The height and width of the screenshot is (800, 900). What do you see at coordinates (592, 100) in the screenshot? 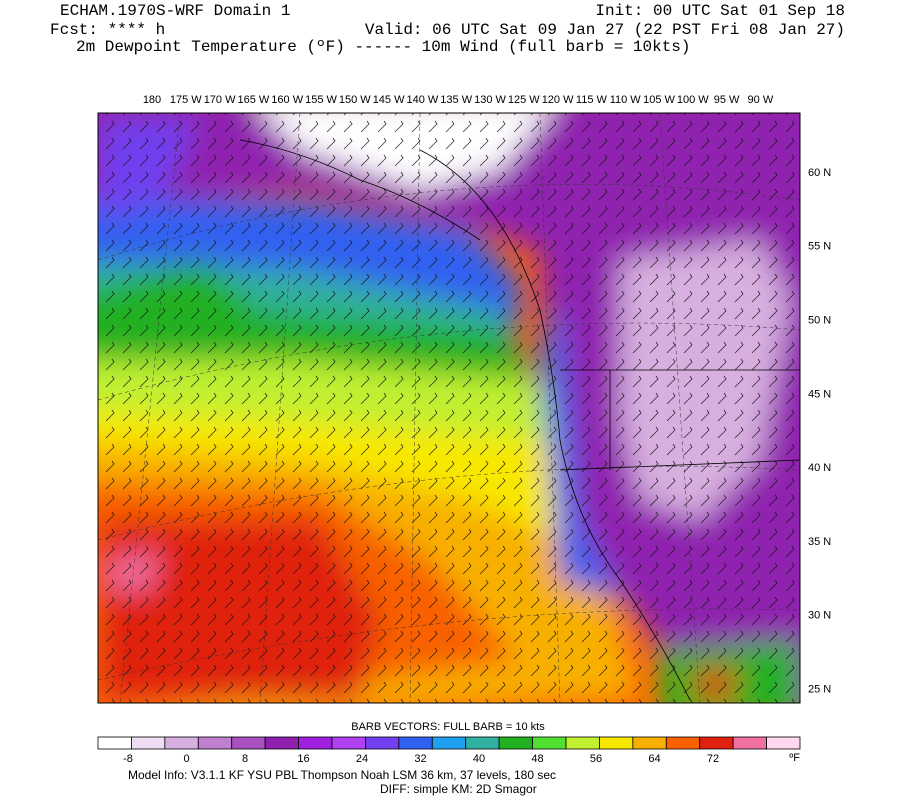
I see `longitude-label: 115 W` at bounding box center [592, 100].